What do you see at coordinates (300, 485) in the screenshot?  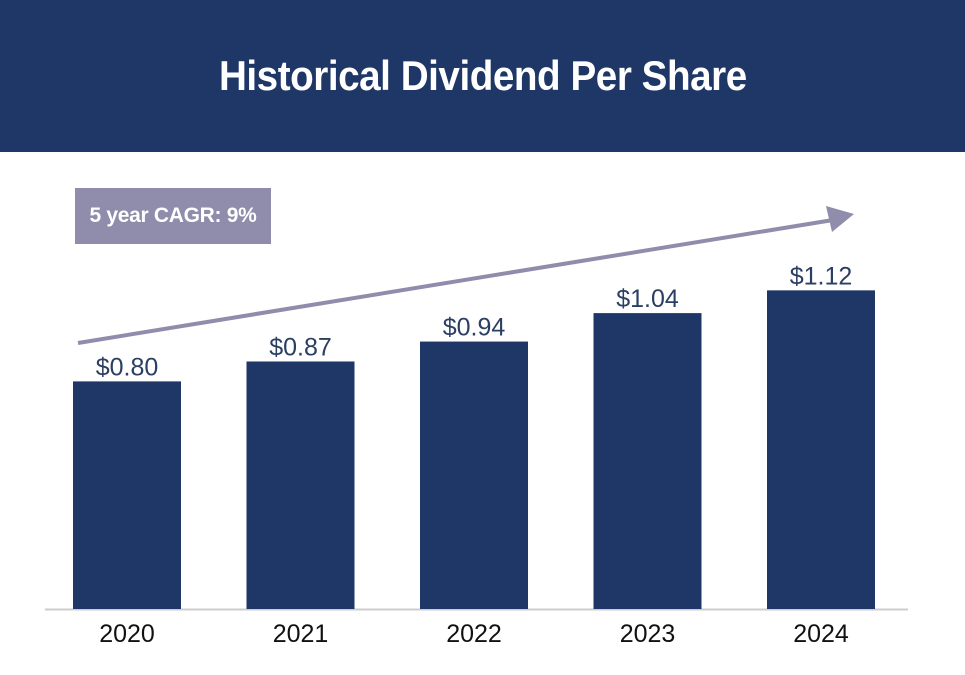 I see `bar-2021` at bounding box center [300, 485].